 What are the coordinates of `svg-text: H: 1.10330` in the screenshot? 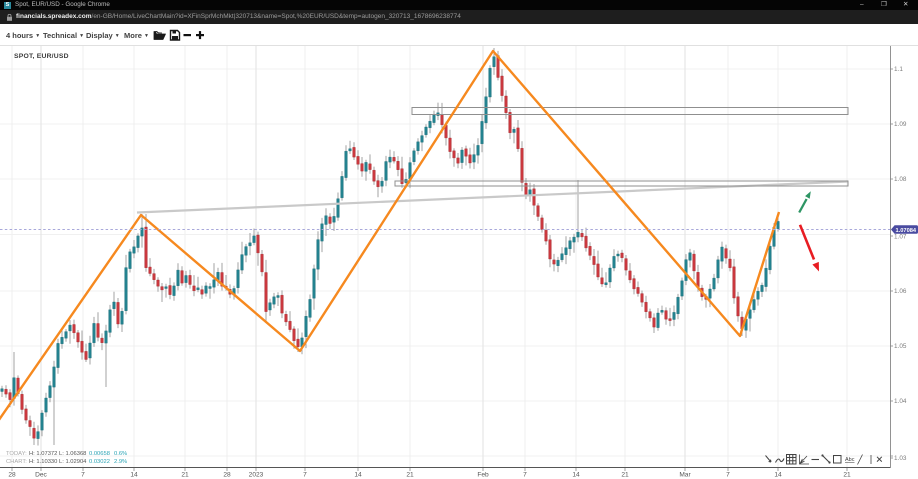 It's located at (43, 462).